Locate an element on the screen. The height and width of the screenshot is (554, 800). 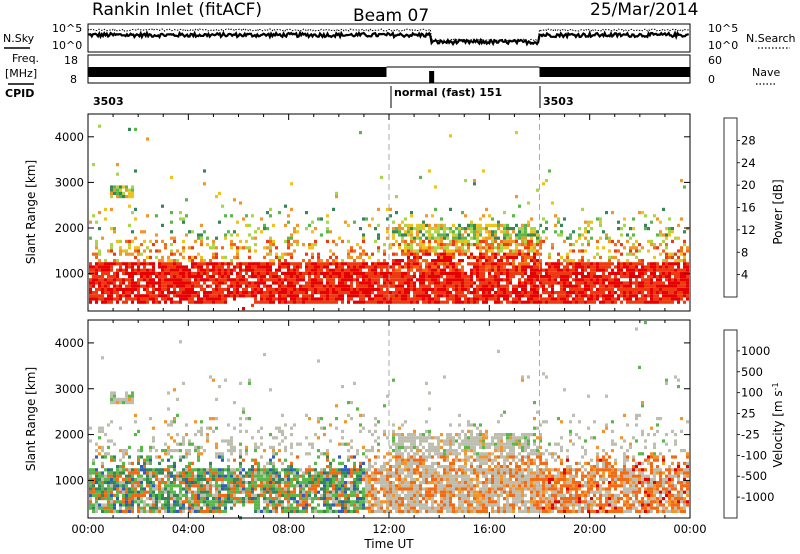
nave-label: Nave is located at coordinates (766, 72).